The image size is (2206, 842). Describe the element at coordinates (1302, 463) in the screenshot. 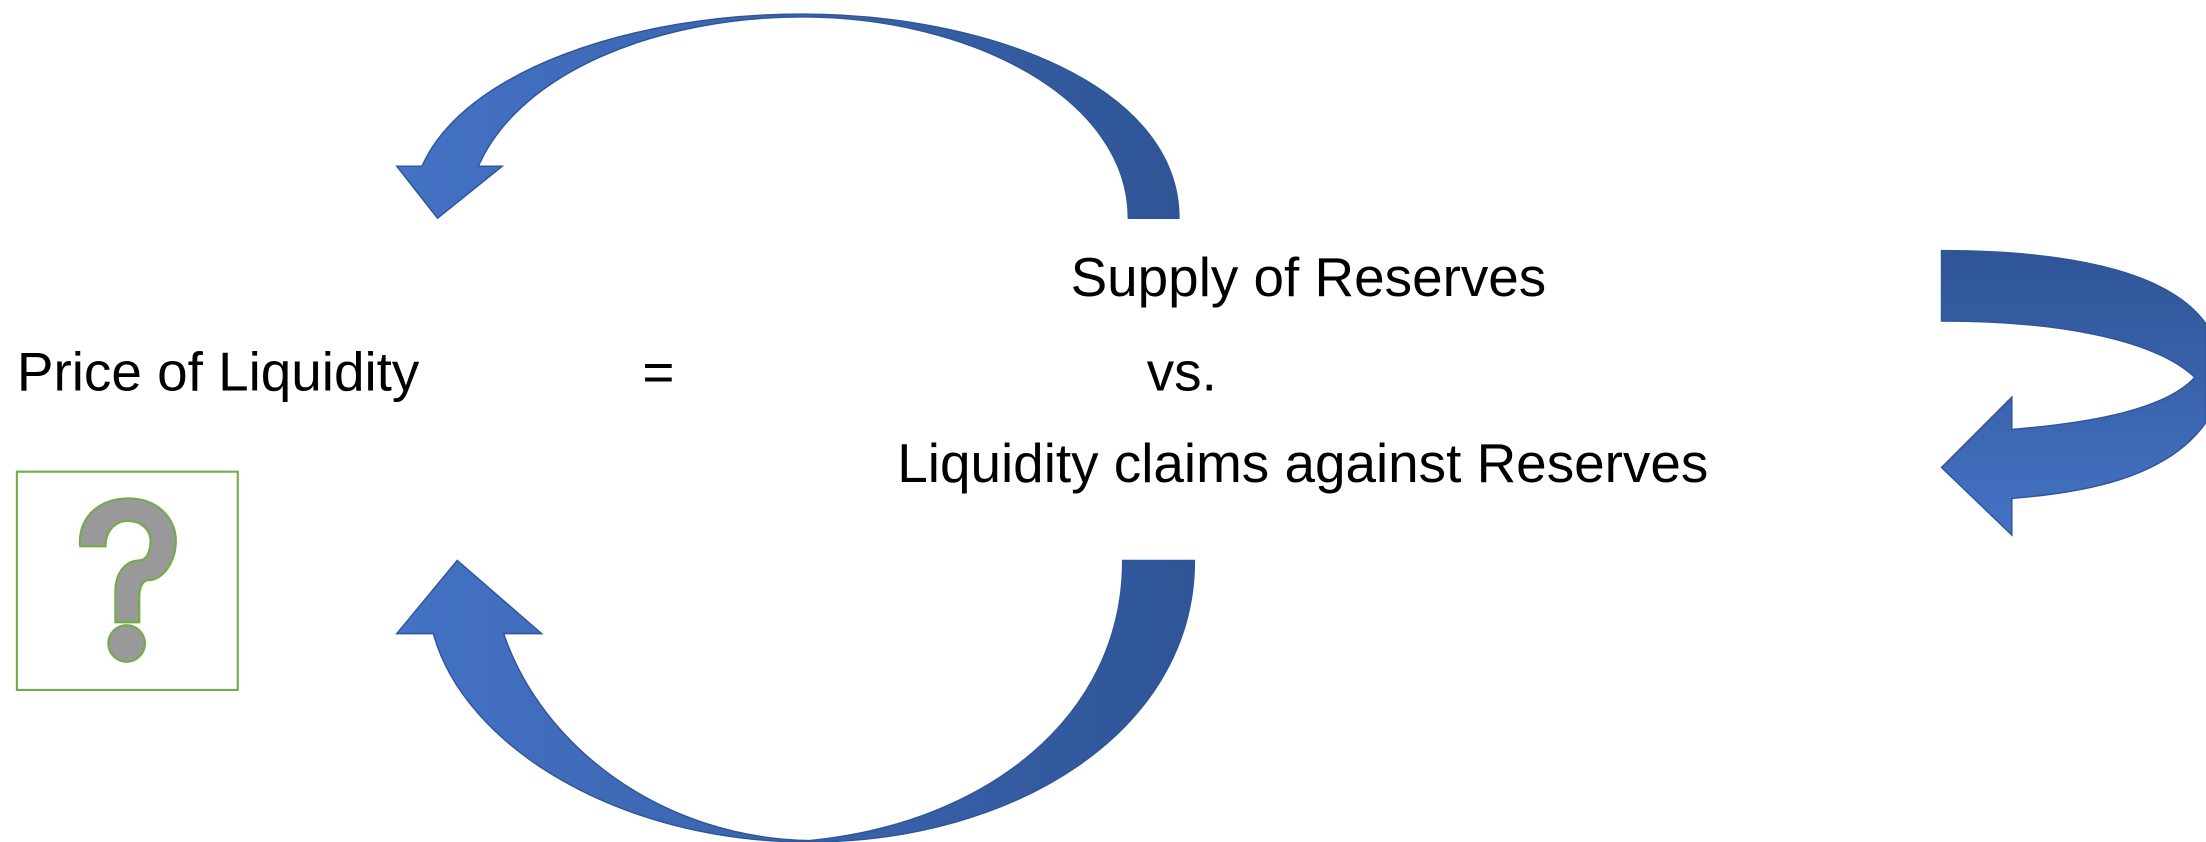

I see `right-line: Liquidity claims against Reserves` at that location.